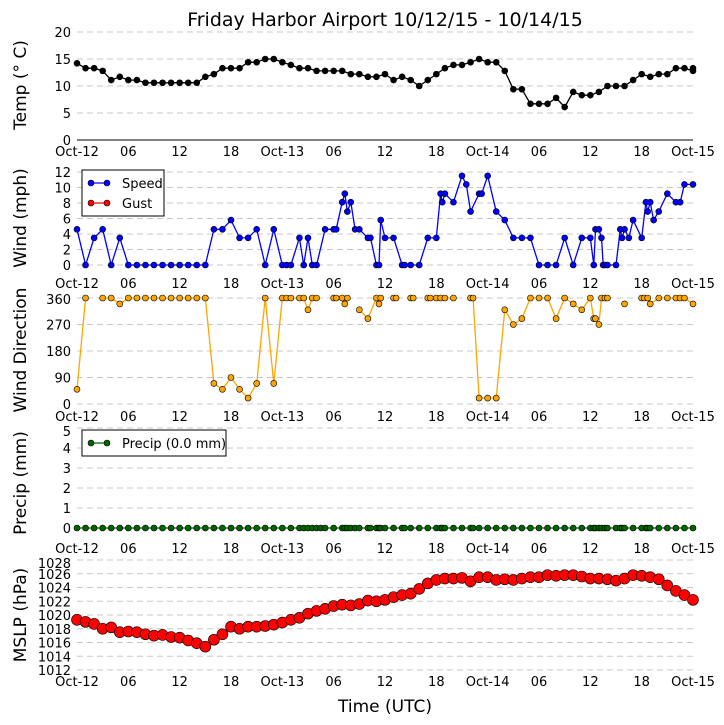 Image resolution: width=724 pixels, height=725 pixels. I want to click on y-tick-label: 2, so click(67, 251).